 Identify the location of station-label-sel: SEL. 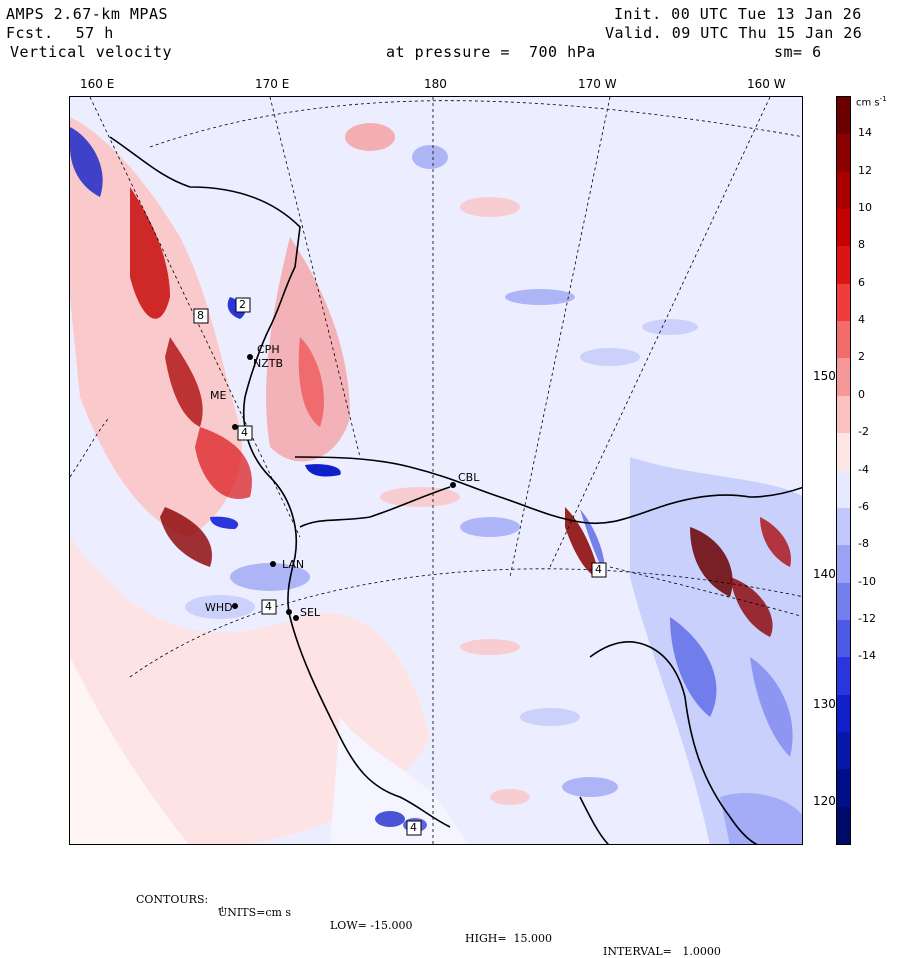
(310, 612).